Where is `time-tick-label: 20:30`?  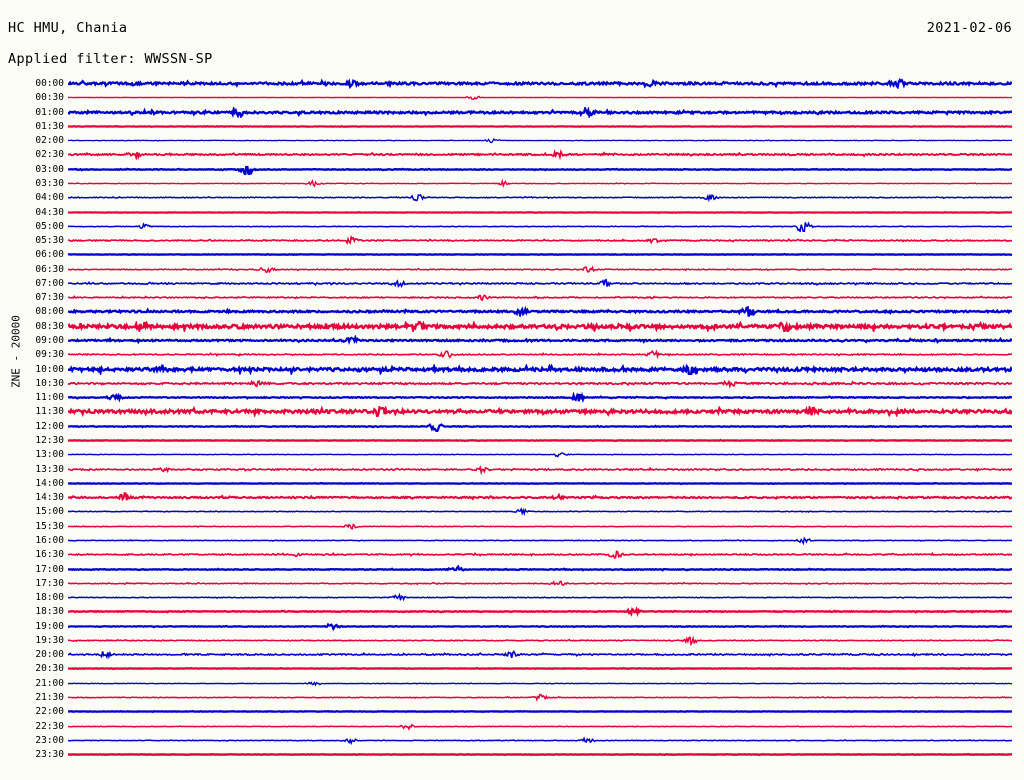
time-tick-label: 20:30 is located at coordinates (49, 669).